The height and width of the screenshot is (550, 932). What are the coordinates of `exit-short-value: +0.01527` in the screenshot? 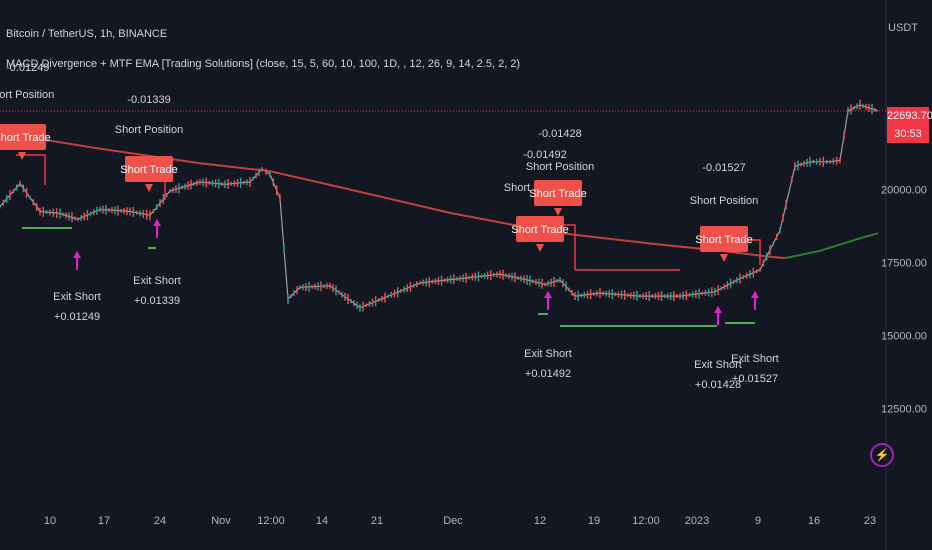 It's located at (755, 379).